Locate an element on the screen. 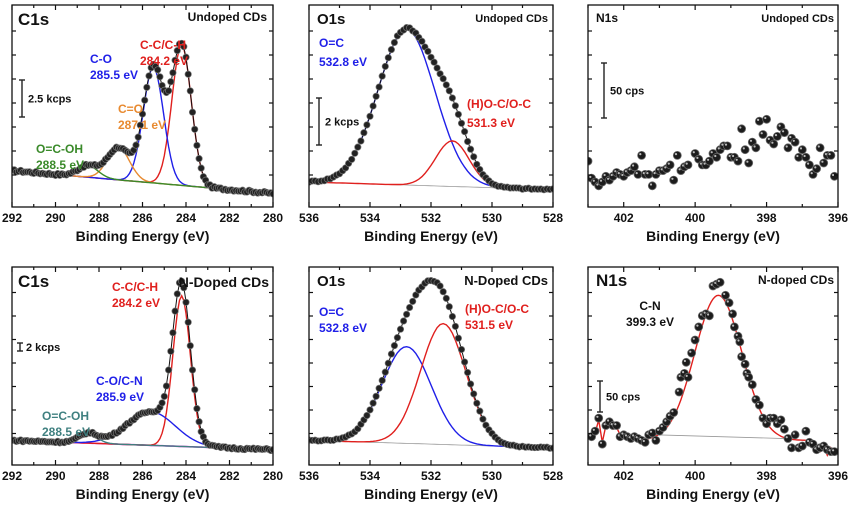 This screenshot has width=850, height=507. x-tick-label: 402 is located at coordinates (624, 218).